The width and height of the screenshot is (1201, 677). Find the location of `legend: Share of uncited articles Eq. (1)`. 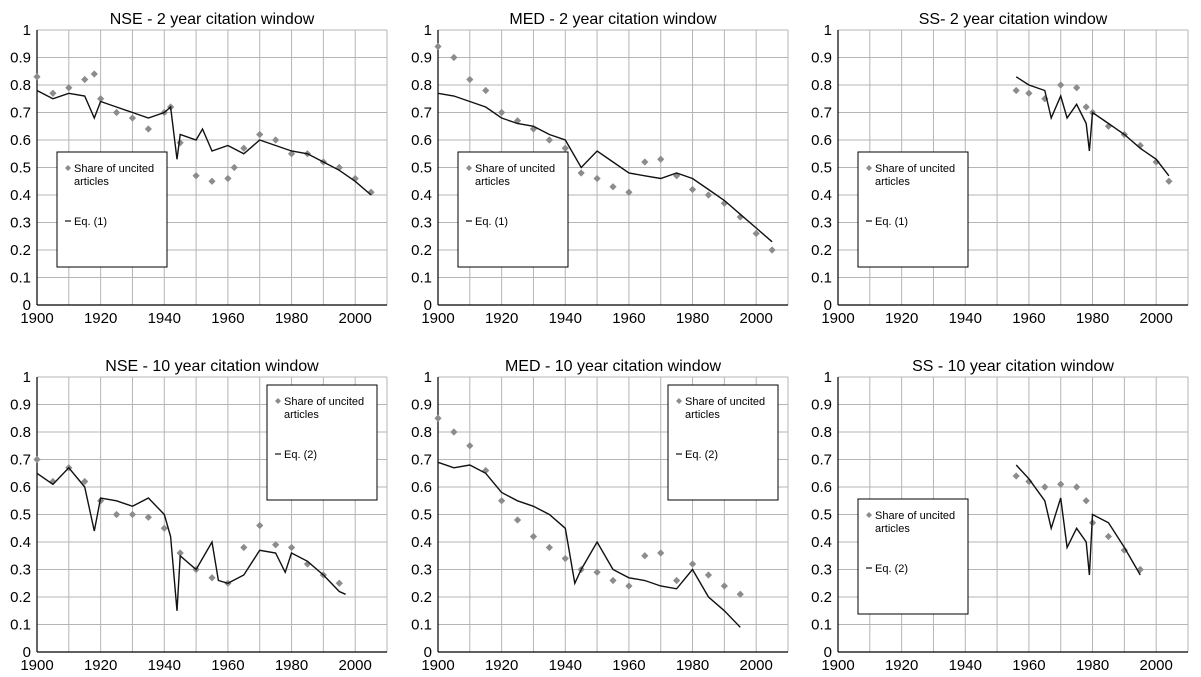

legend: Share of uncited articles Eq. (1) is located at coordinates (112, 209).